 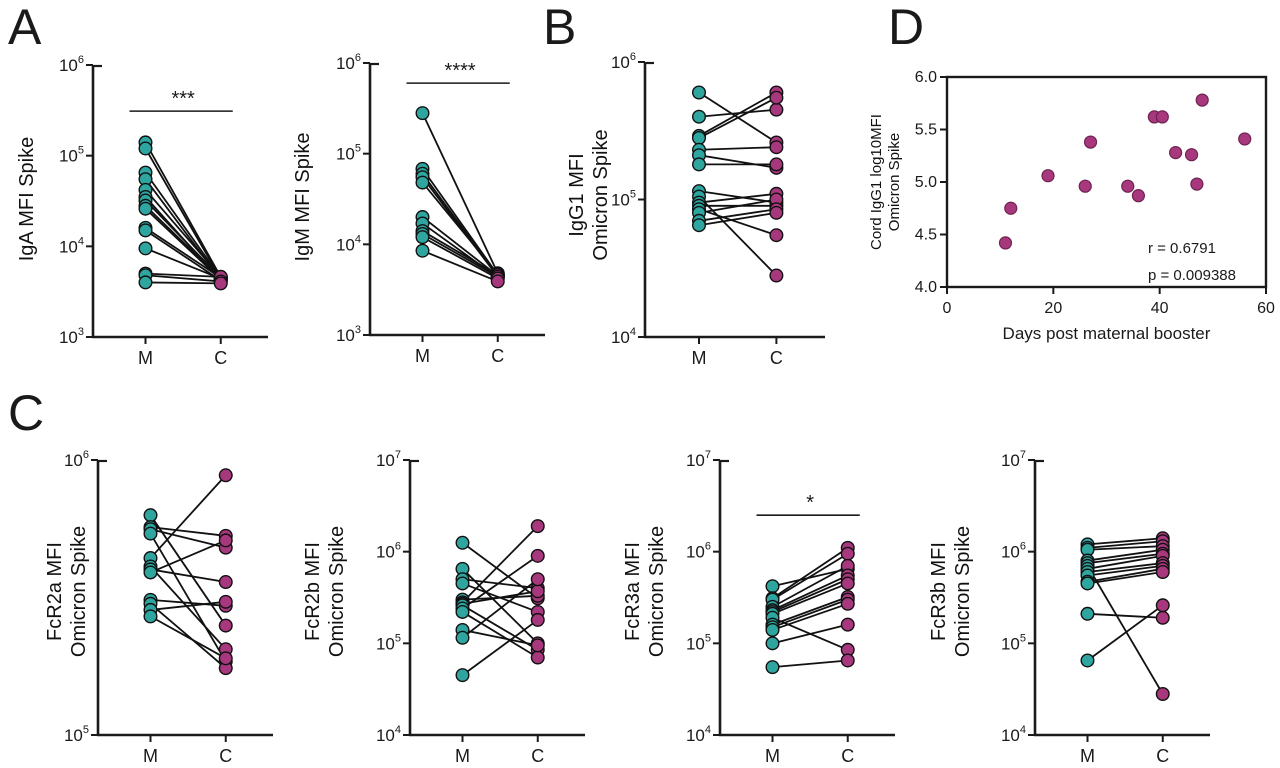 What do you see at coordinates (926, 235) in the screenshot?
I see `svg-text: 4.5` at bounding box center [926, 235].